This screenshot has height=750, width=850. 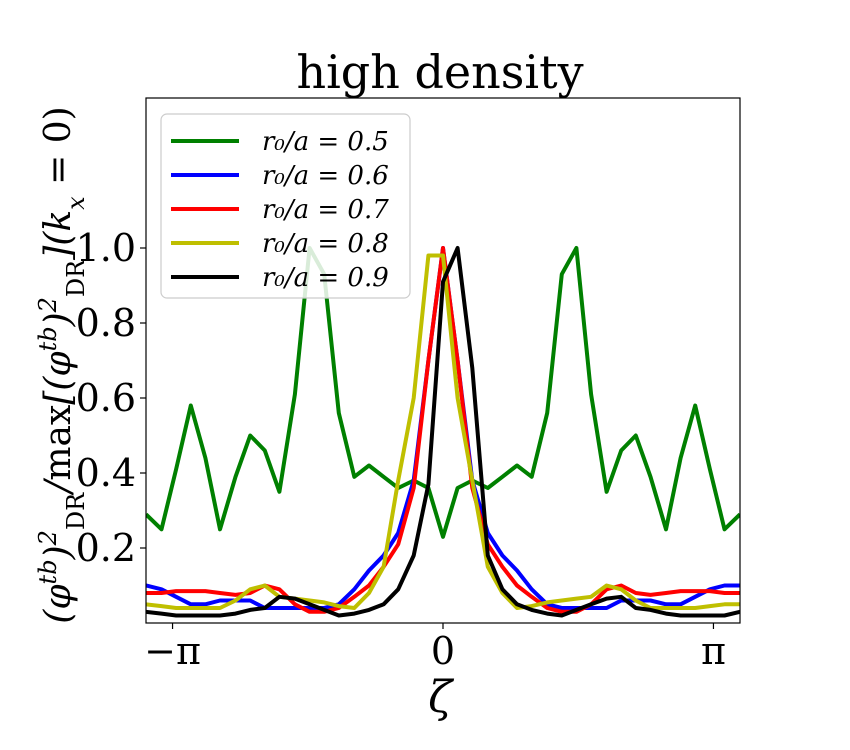 What do you see at coordinates (325, 142) in the screenshot?
I see `legend-label-1: r₀/a = 0.5` at bounding box center [325, 142].